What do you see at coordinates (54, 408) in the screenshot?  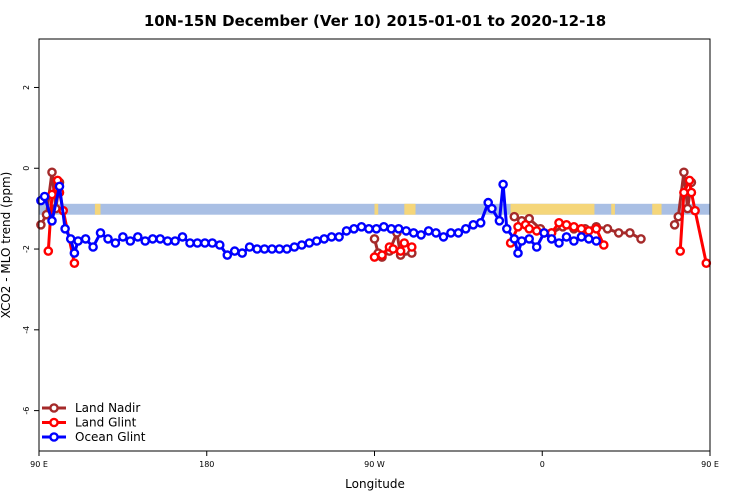 I see `land-nadir-legend-marker` at bounding box center [54, 408].